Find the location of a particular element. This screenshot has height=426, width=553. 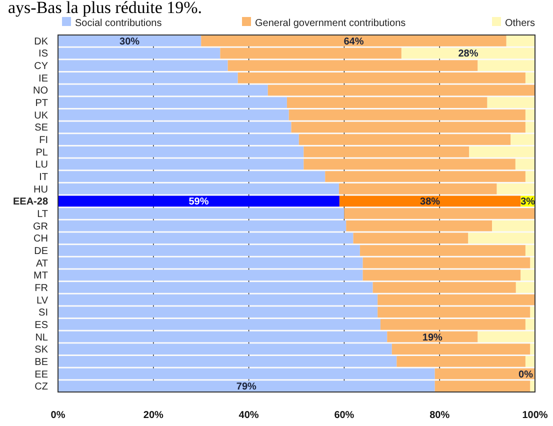

y-tick-label: HU is located at coordinates (41, 190).